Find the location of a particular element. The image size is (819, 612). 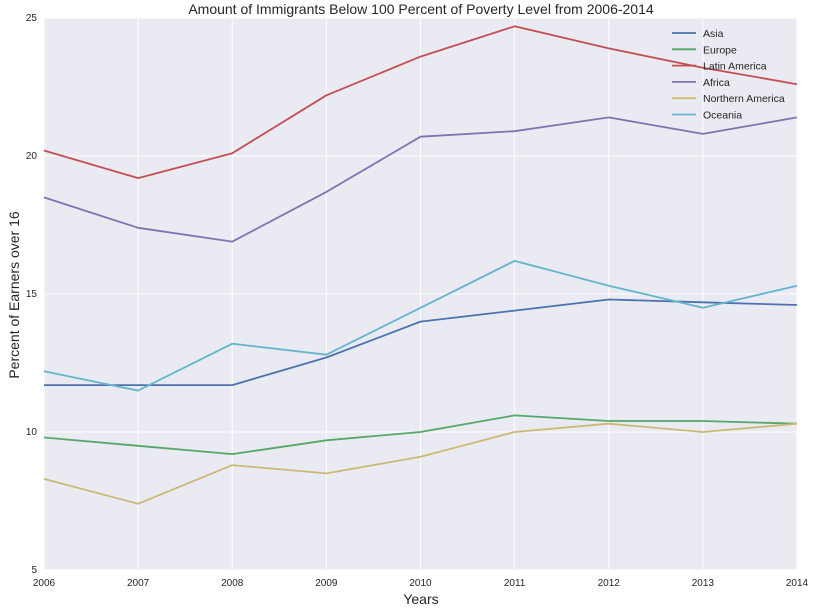

series-line-europe is located at coordinates (420, 435).